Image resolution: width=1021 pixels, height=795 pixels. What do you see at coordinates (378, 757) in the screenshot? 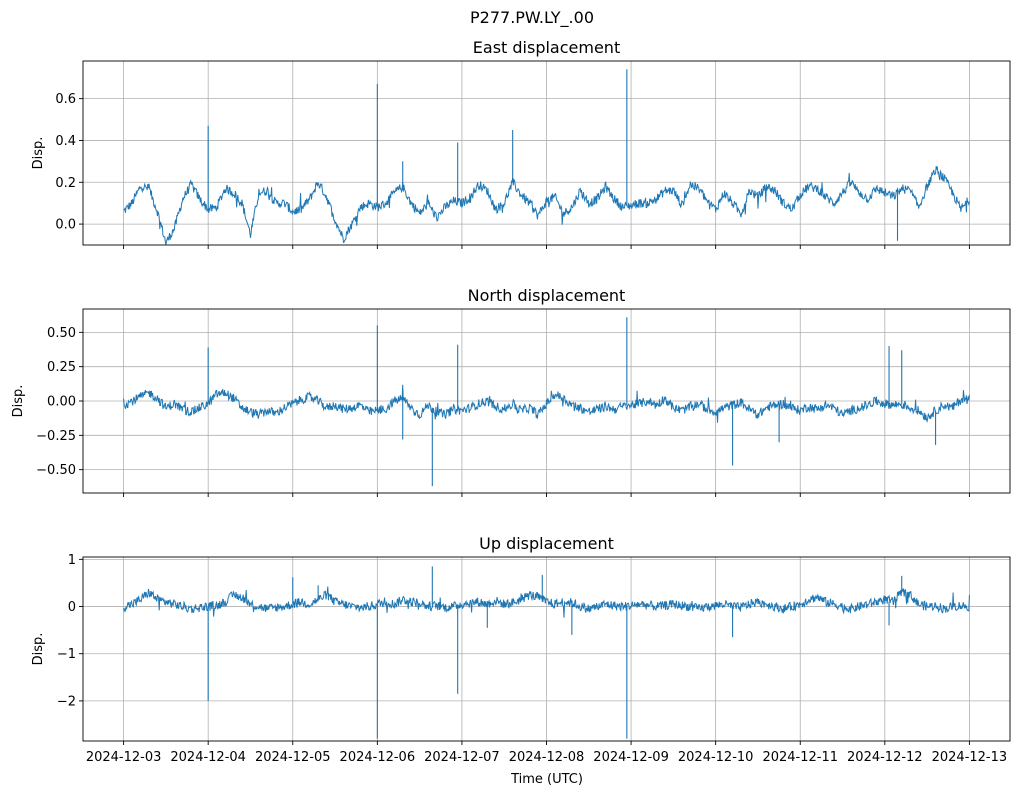
I see `x-tick-label: 2024-12-06` at bounding box center [378, 757].